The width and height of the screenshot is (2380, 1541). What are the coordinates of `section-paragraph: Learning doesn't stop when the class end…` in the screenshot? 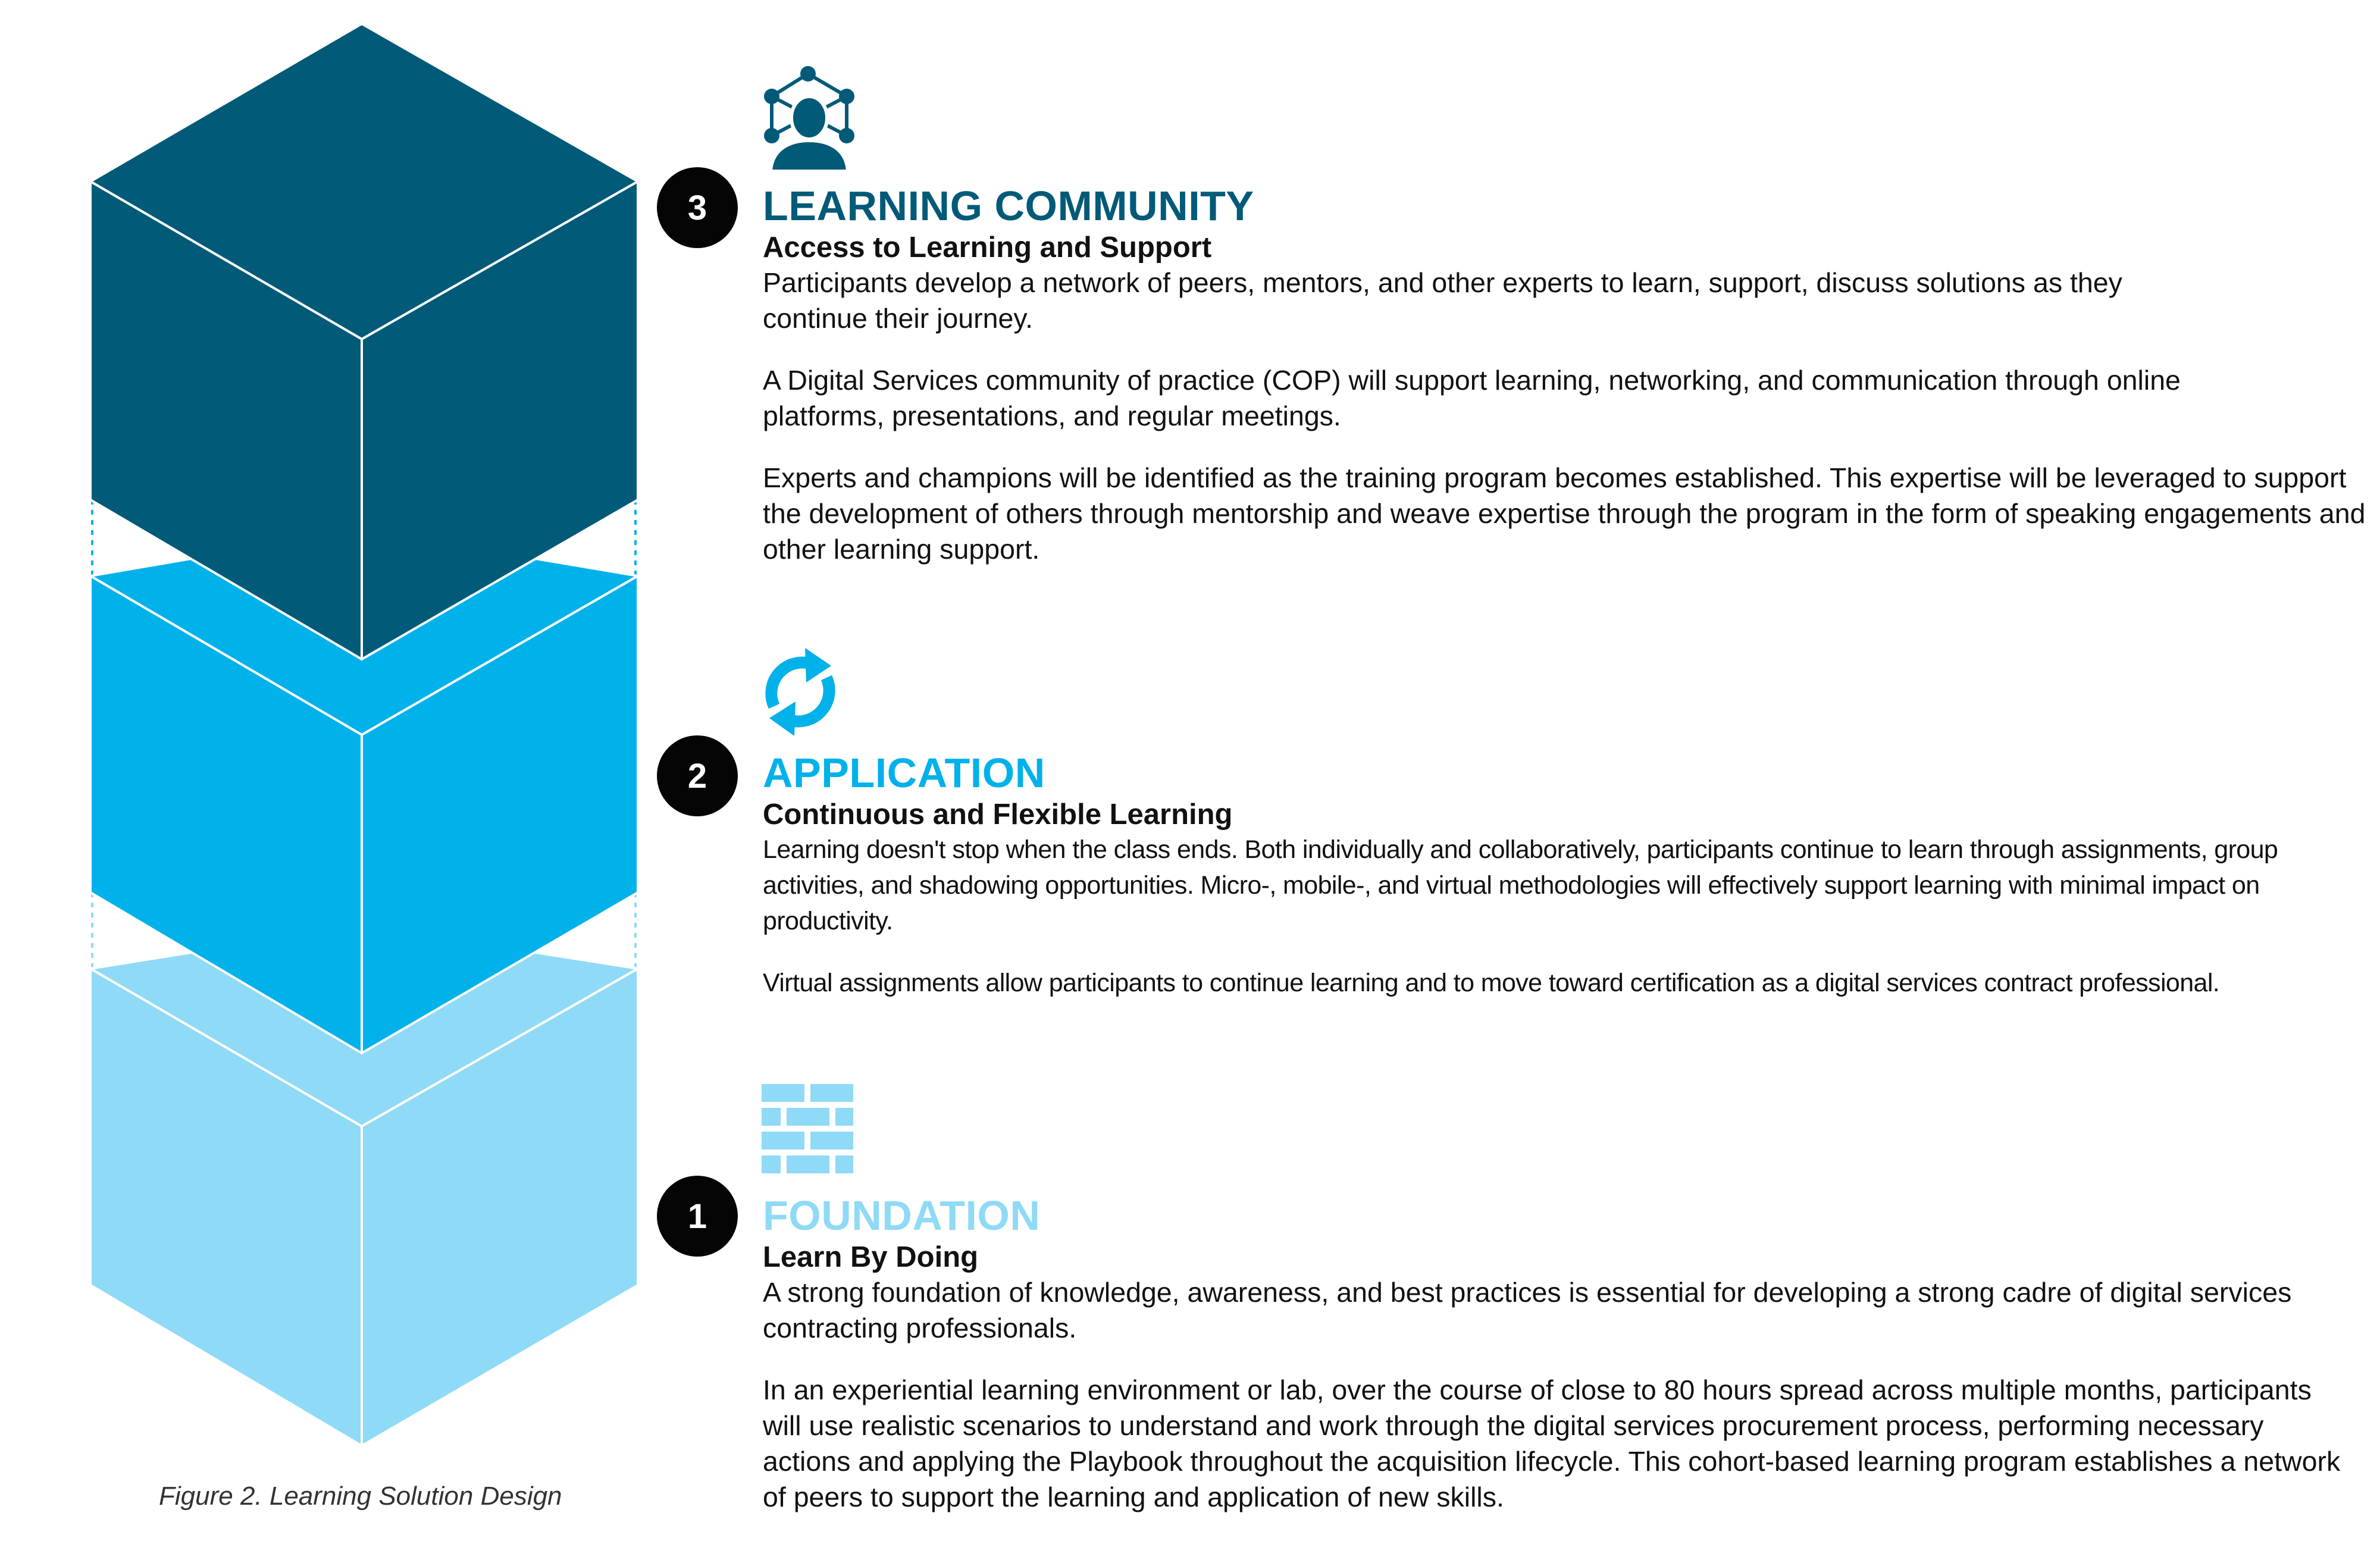 It's located at (1520, 885).